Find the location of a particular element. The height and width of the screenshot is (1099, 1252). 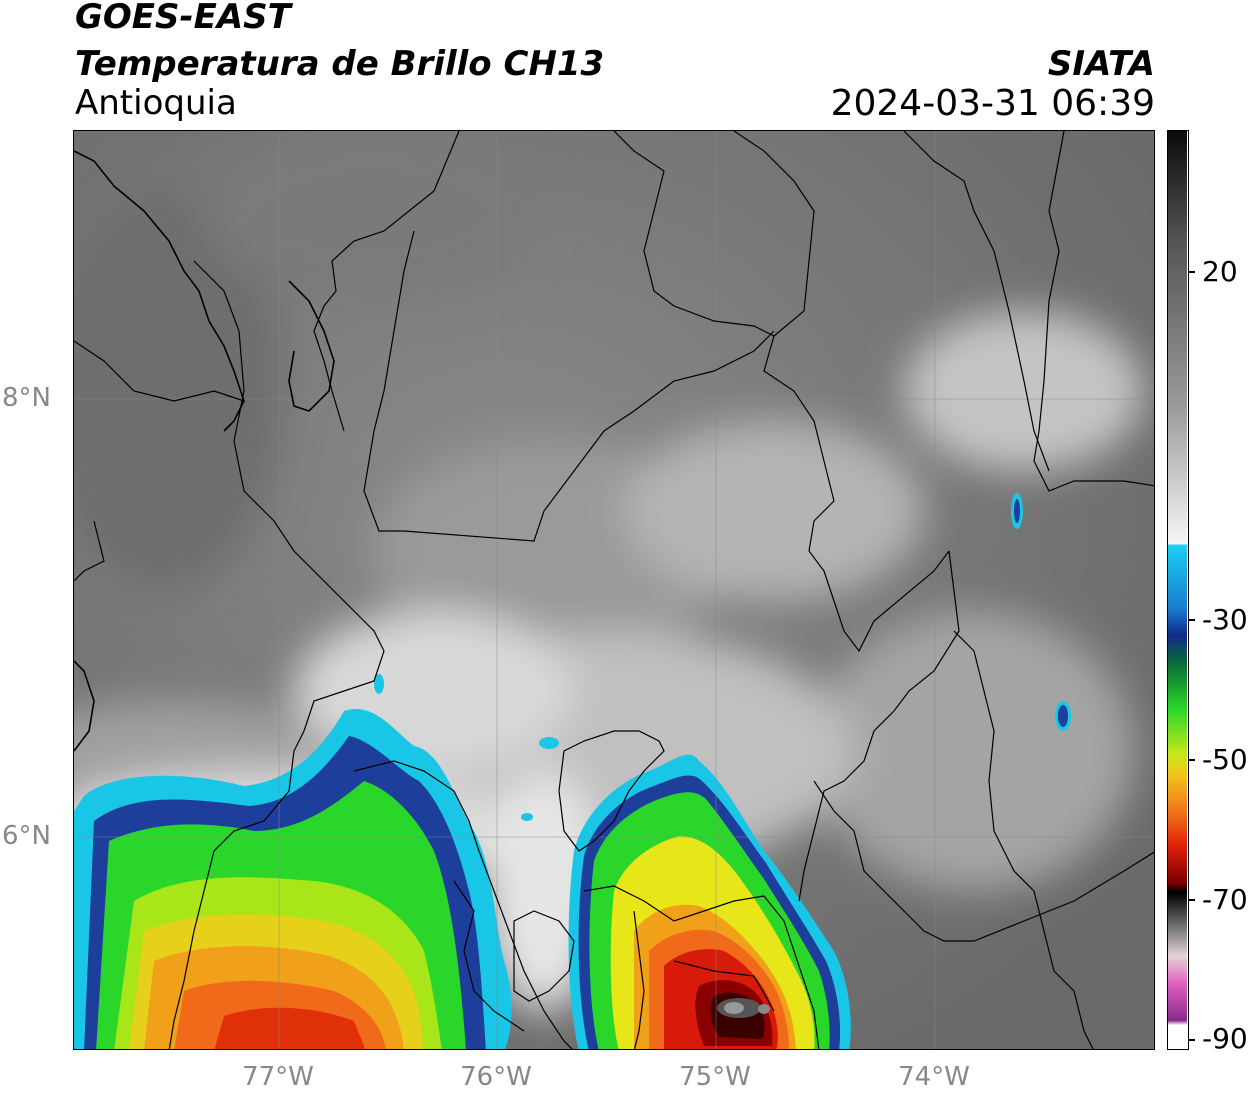

datetime-label: 2024-03-31 06:39 is located at coordinates (992, 103).